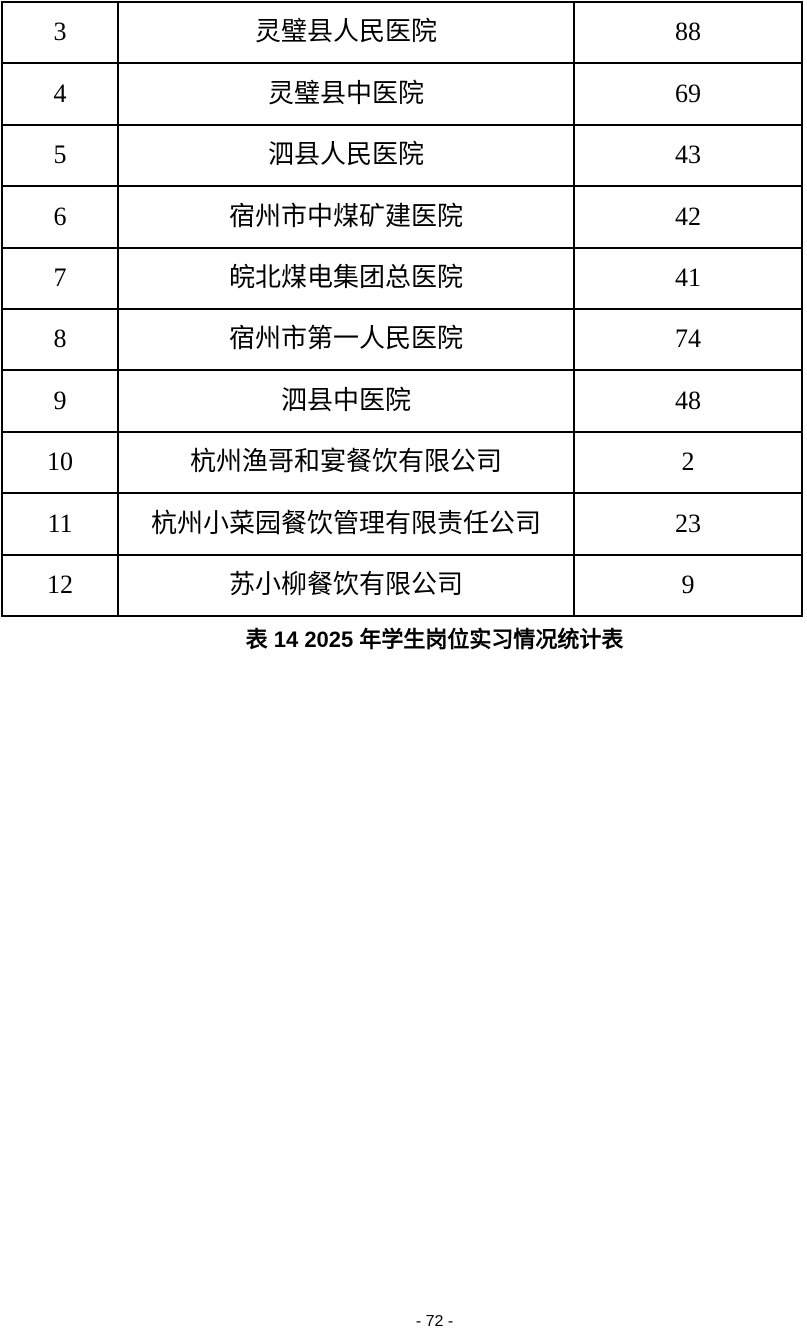  Describe the element at coordinates (346, 155) in the screenshot. I see `organization-name-cell: 泗县人民医院` at that location.